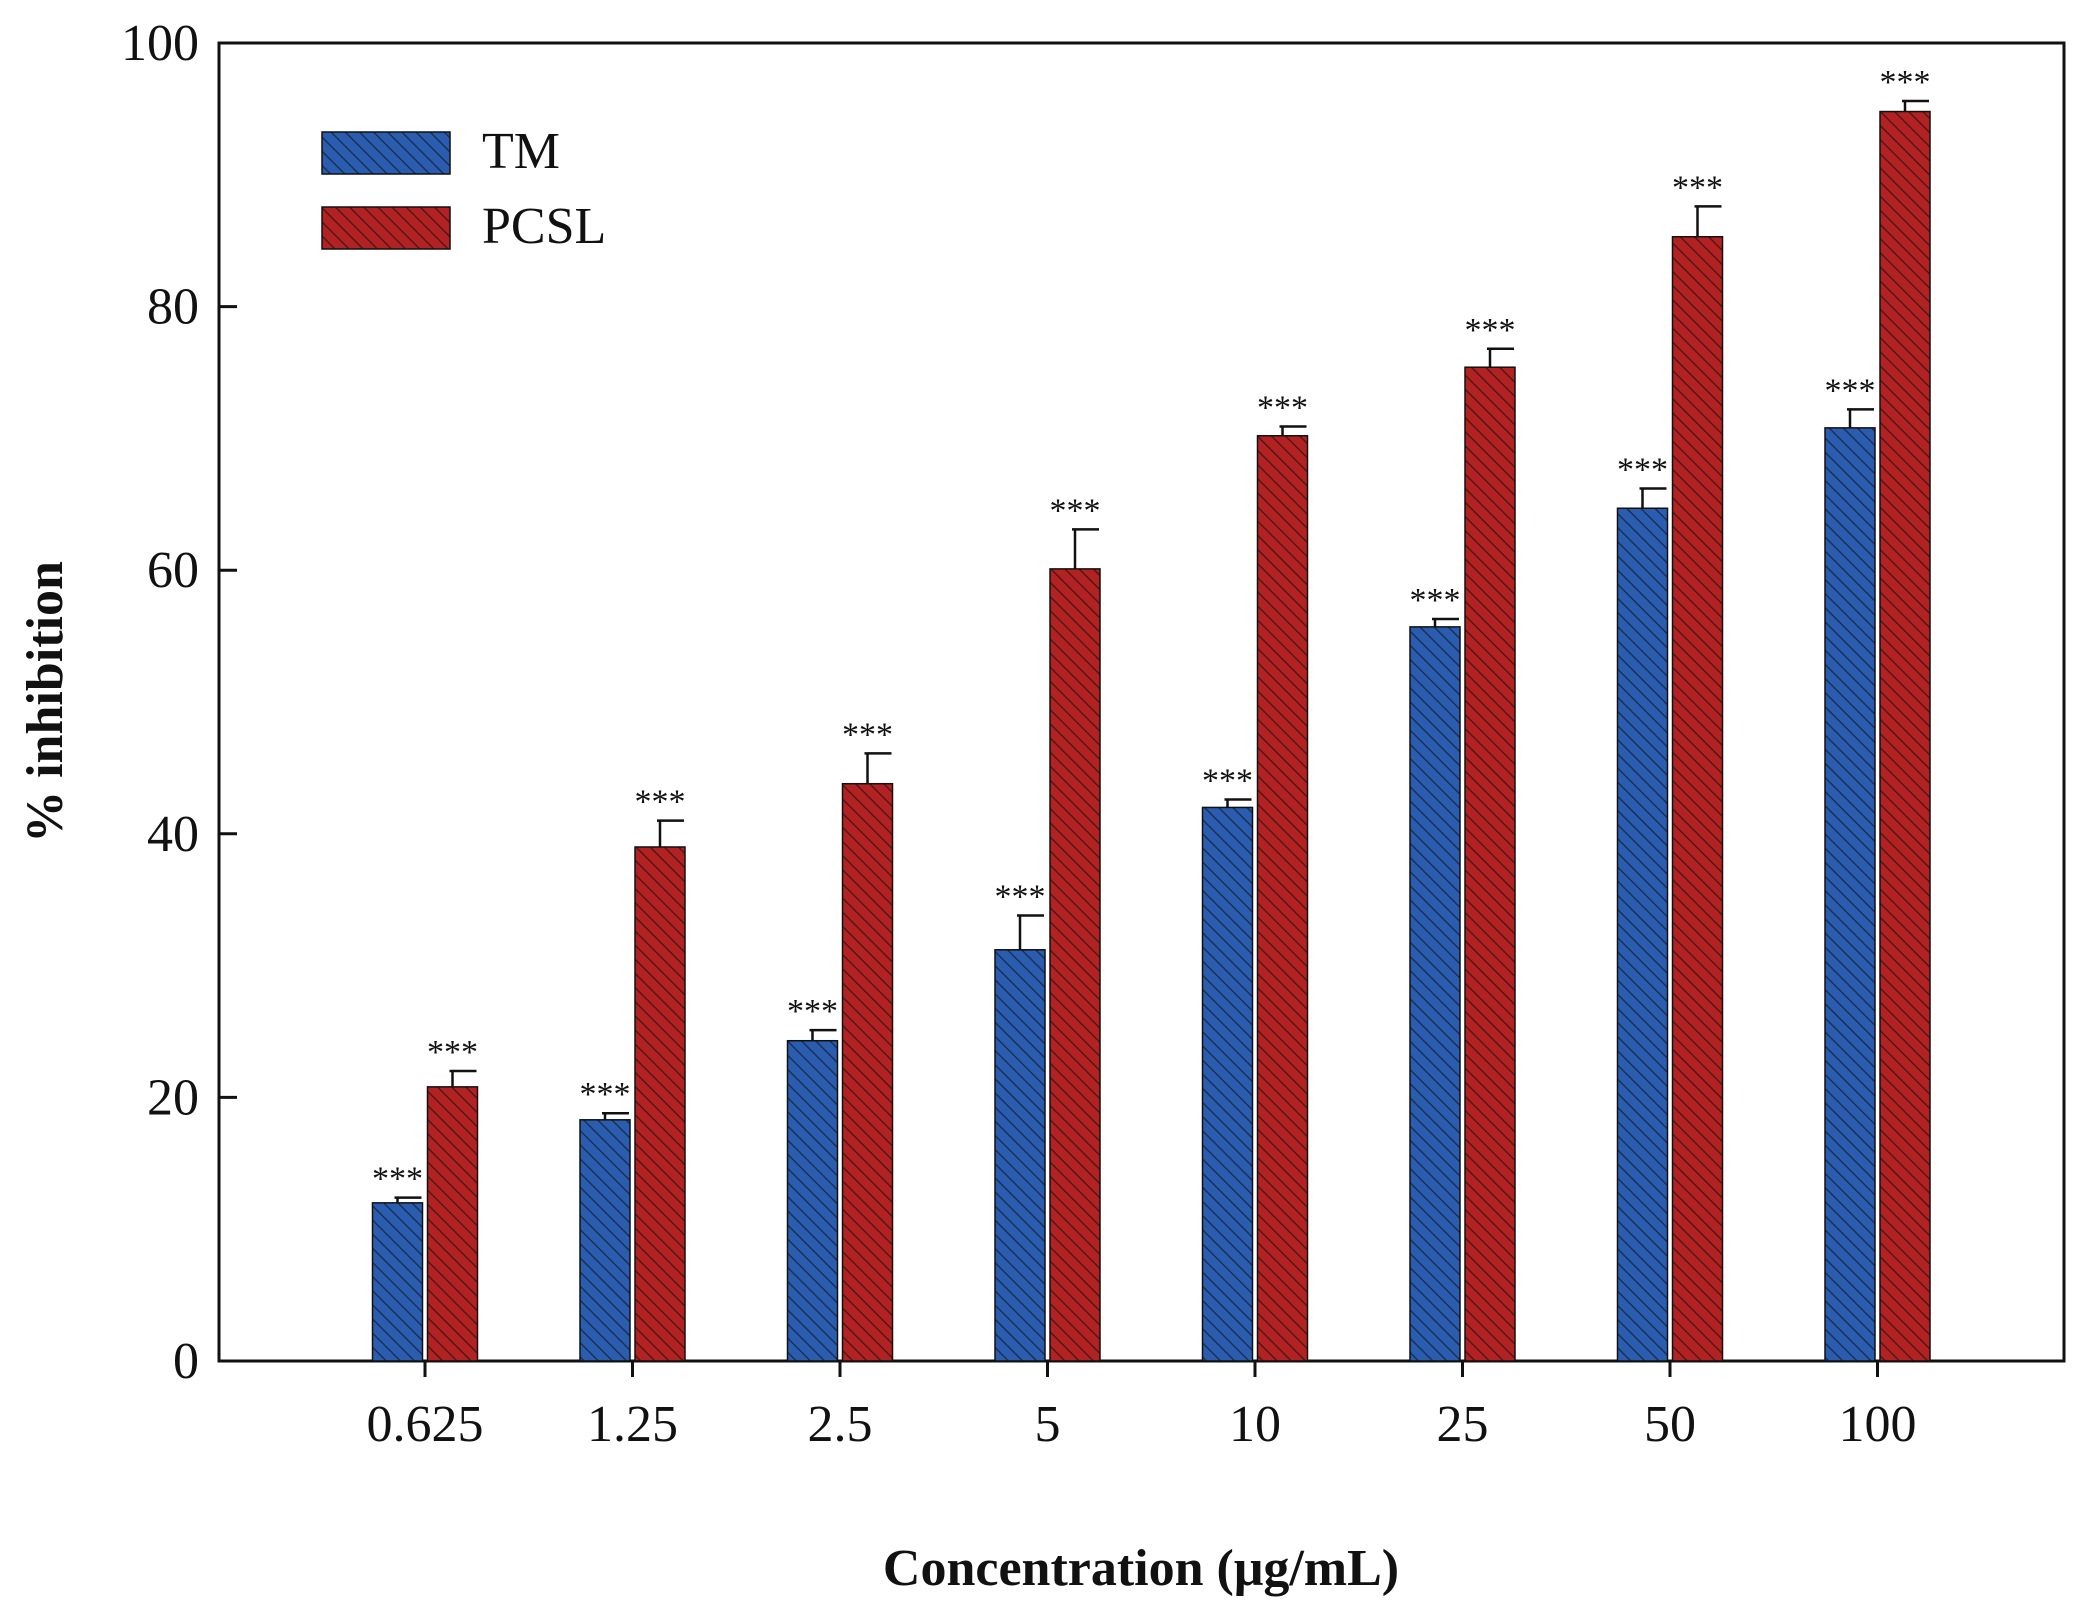 The width and height of the screenshot is (2088, 1612). Describe the element at coordinates (840, 1424) in the screenshot. I see `x-tick-label: 2.5` at that location.